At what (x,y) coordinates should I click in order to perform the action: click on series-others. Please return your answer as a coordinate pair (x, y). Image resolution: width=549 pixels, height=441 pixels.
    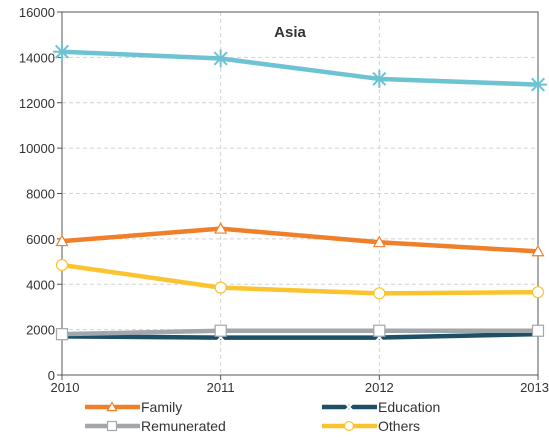
    Looking at the image, I should click on (300, 279).